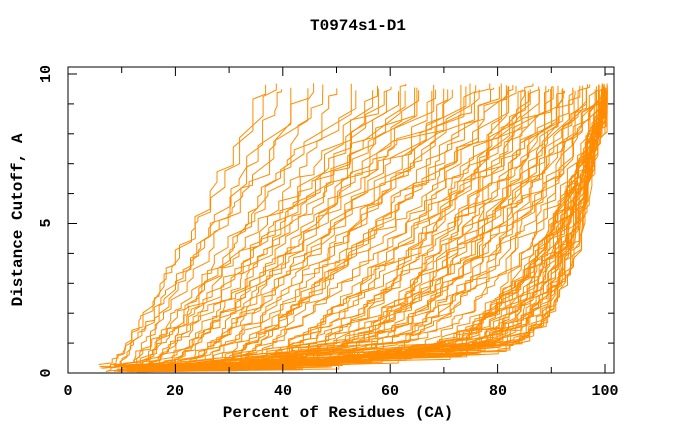  Describe the element at coordinates (18, 219) in the screenshot. I see `y-axis-label: Distance Cutoff, A` at that location.